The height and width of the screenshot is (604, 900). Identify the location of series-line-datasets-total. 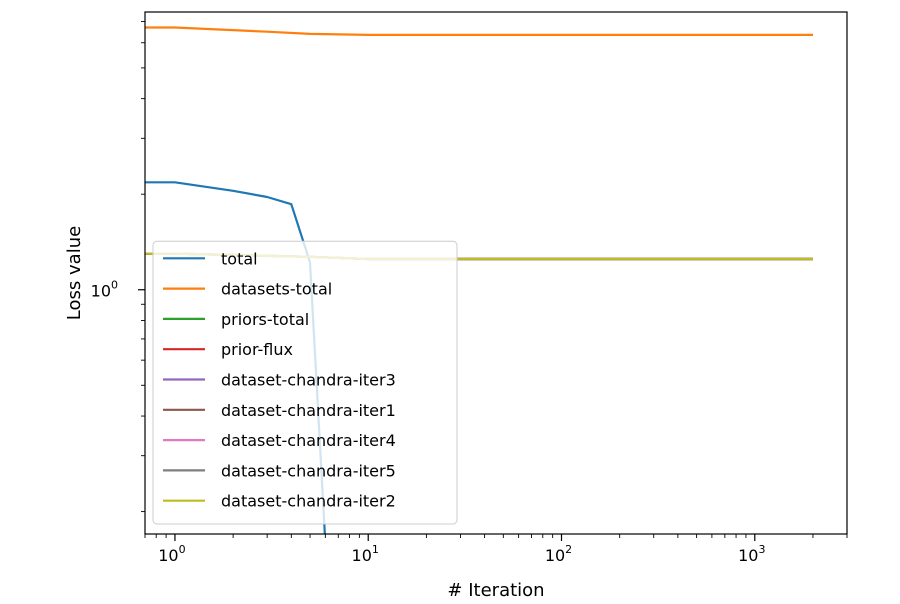
(479, 31).